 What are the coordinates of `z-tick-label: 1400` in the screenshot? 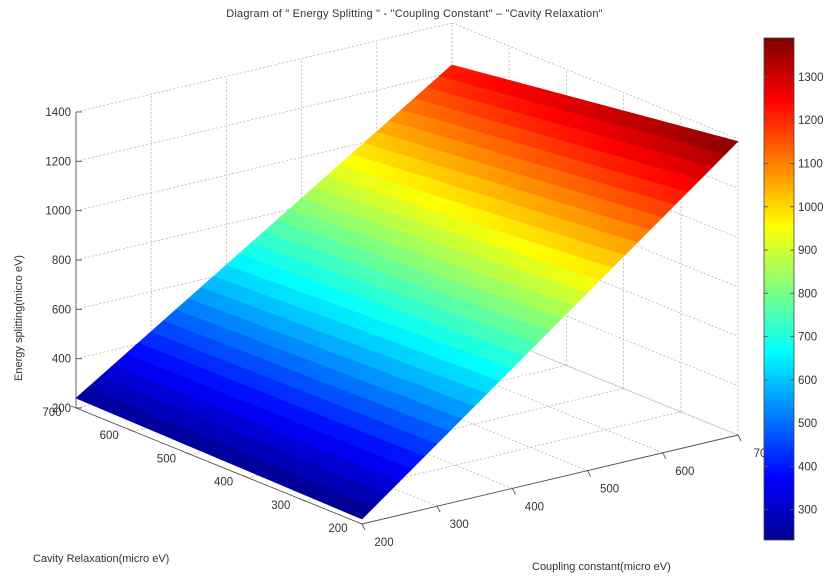 It's located at (58, 113).